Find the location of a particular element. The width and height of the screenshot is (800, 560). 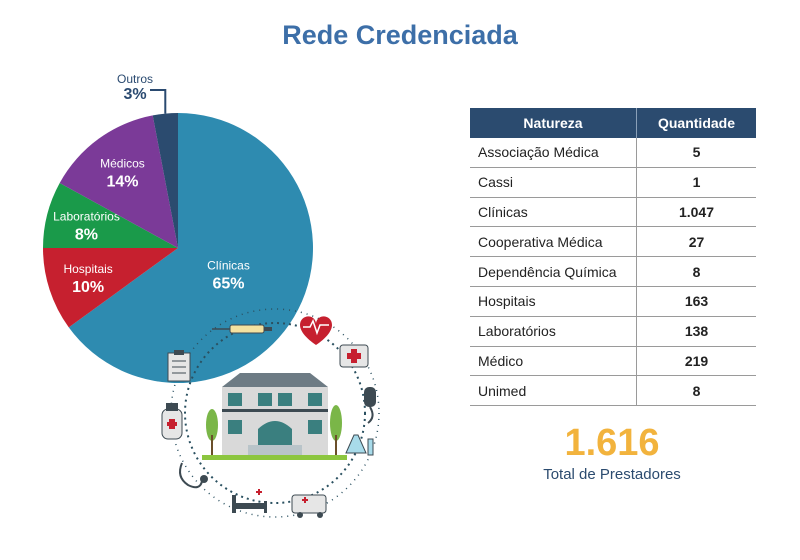

pie-label-laboratorios-name: Laboratórios is located at coordinates (86, 216).